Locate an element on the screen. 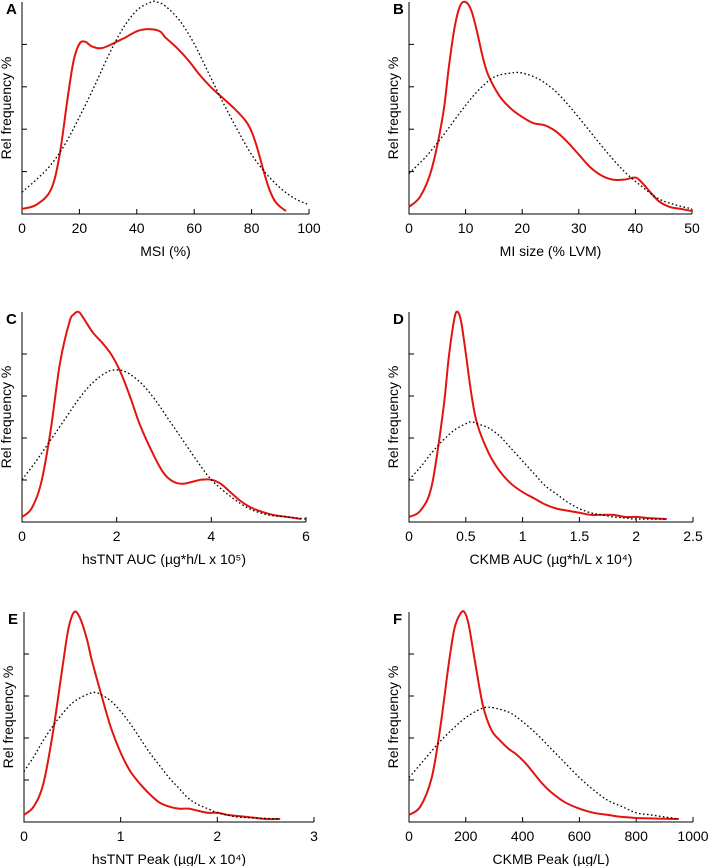 The image size is (709, 866). panel-a: 0 20 40 60 80 100 A MSI (%) Rel frequency % is located at coordinates (160, 129).